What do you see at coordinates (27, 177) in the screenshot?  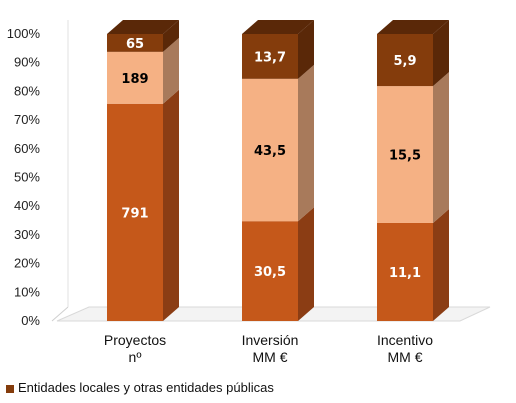 I see `y-tick-label: 50%` at bounding box center [27, 177].